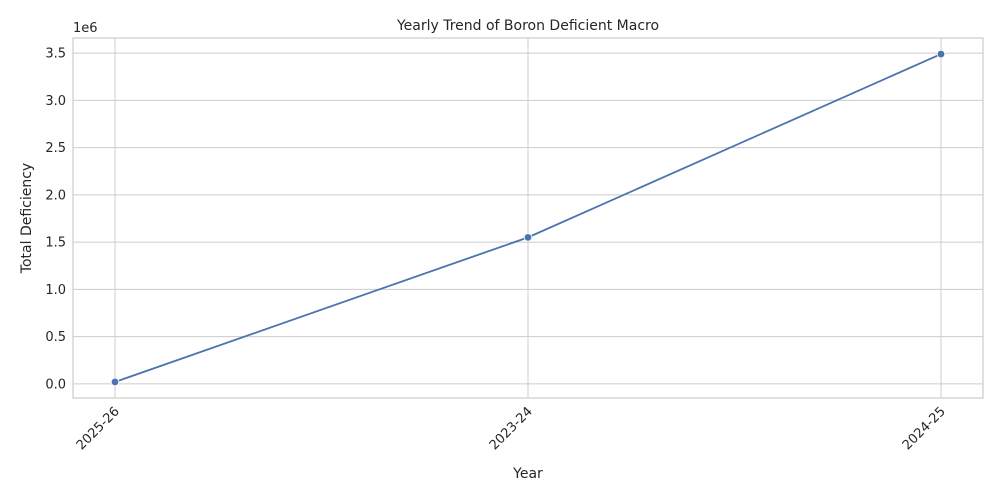 The height and width of the screenshot is (500, 1000). Describe the element at coordinates (924, 428) in the screenshot. I see `x-tick-label: 2024-25` at that location.